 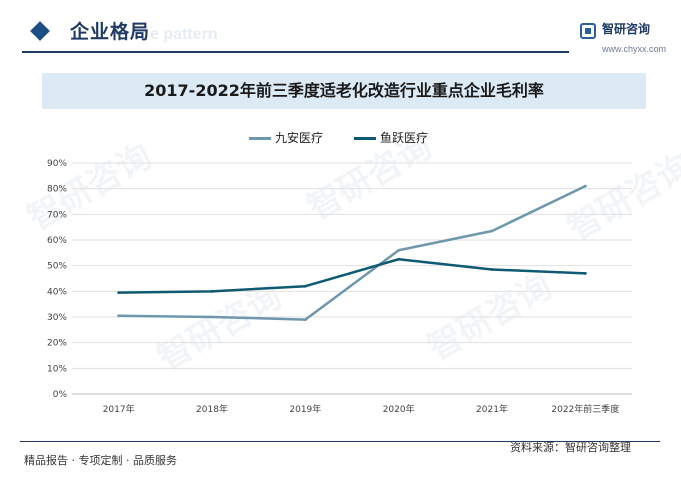 What do you see at coordinates (60, 395) in the screenshot?
I see `y-tick-label: 0%` at bounding box center [60, 395].